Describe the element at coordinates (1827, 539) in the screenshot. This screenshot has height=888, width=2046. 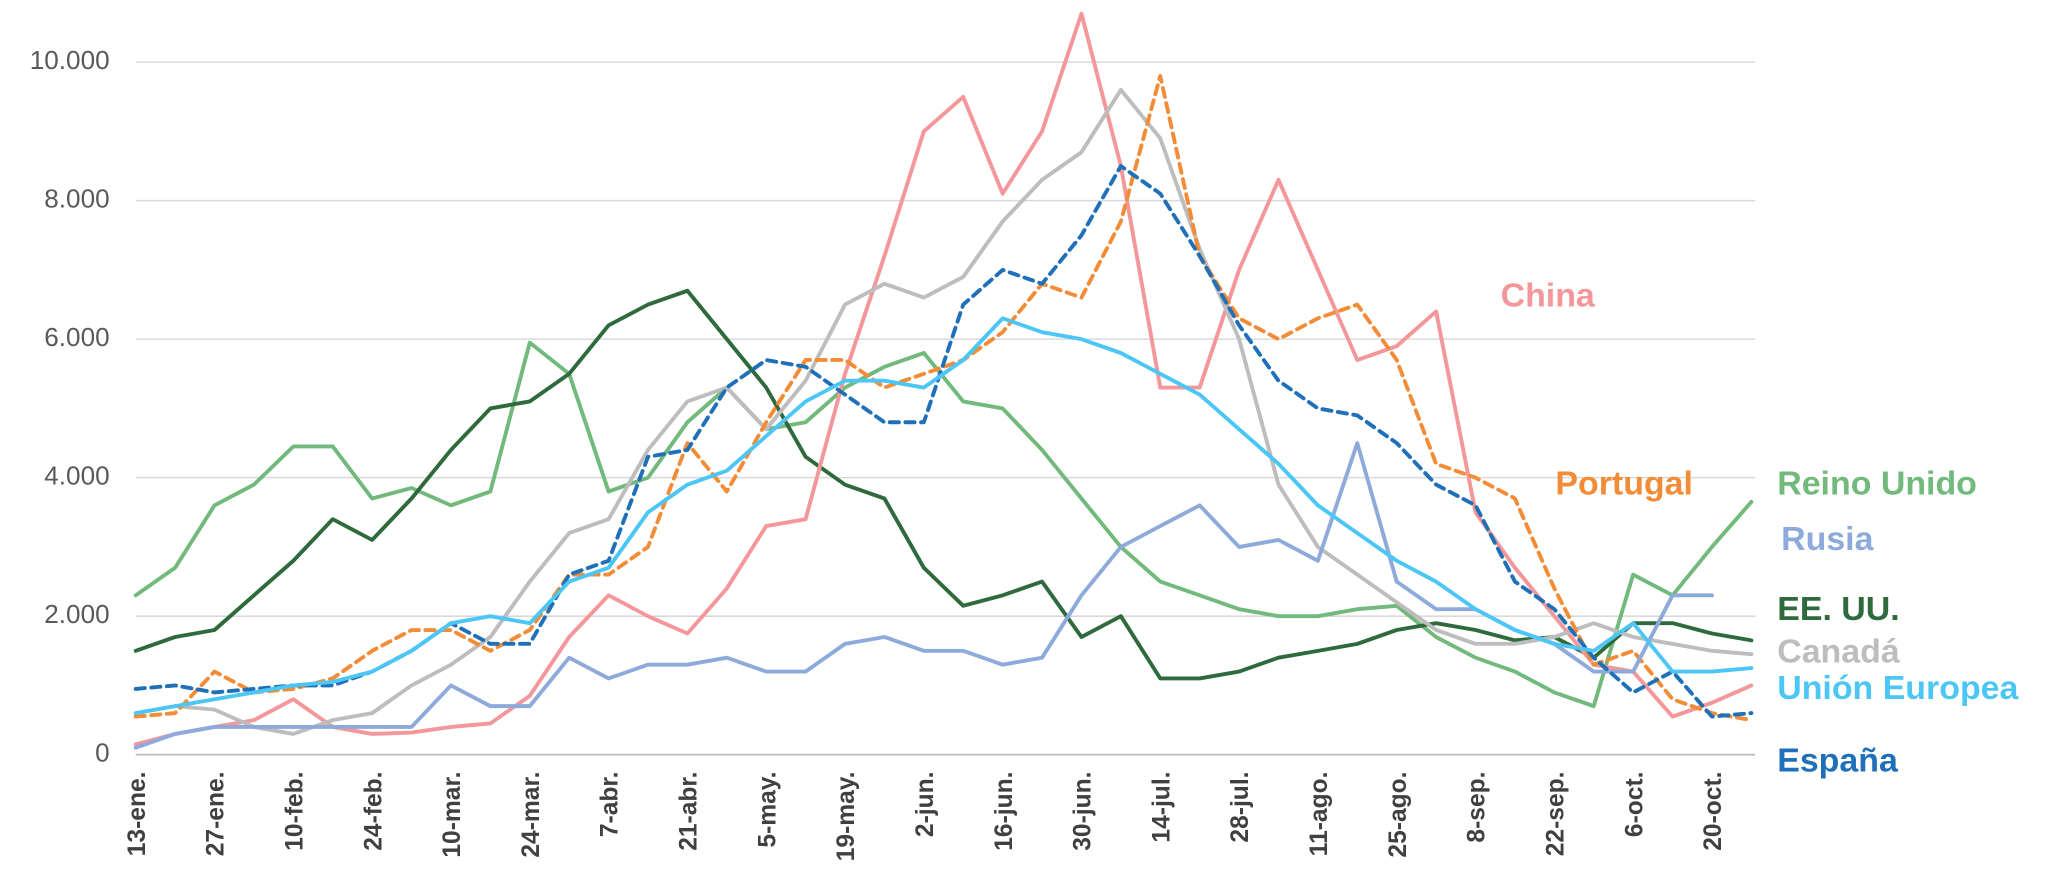
I see `series-label: Rusia` at that location.